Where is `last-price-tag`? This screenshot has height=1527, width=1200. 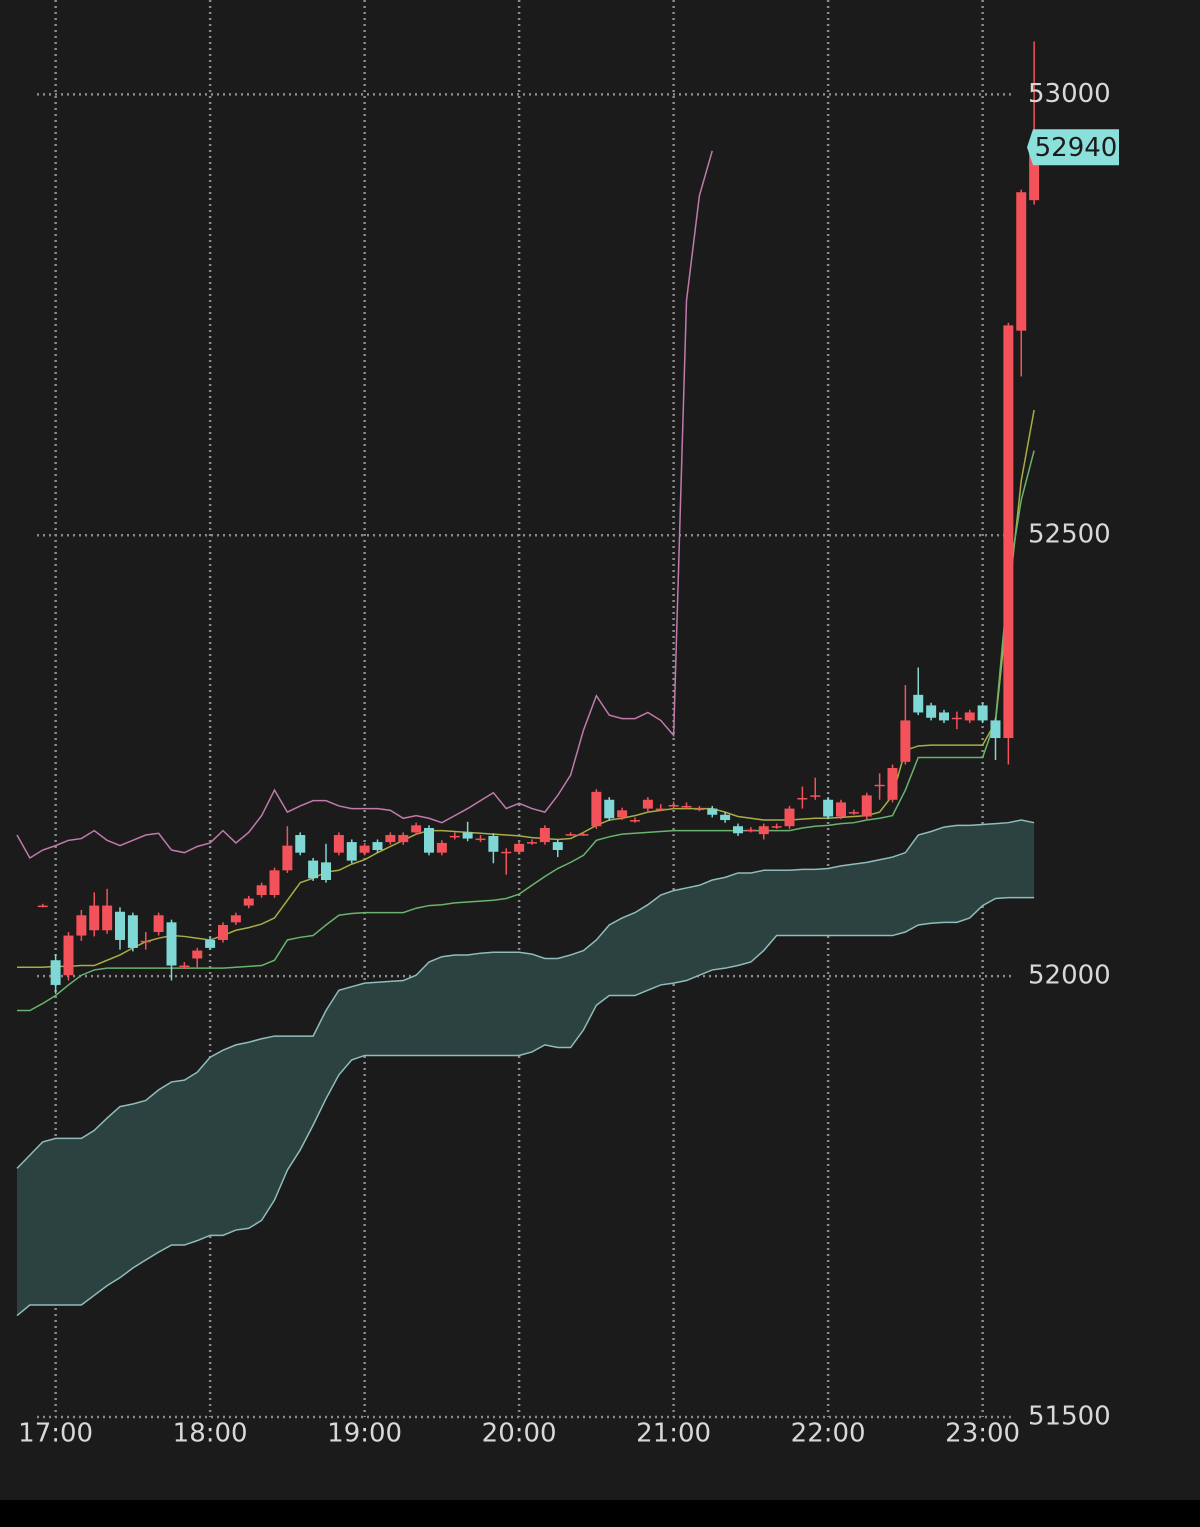 last-price-tag is located at coordinates (1073, 147).